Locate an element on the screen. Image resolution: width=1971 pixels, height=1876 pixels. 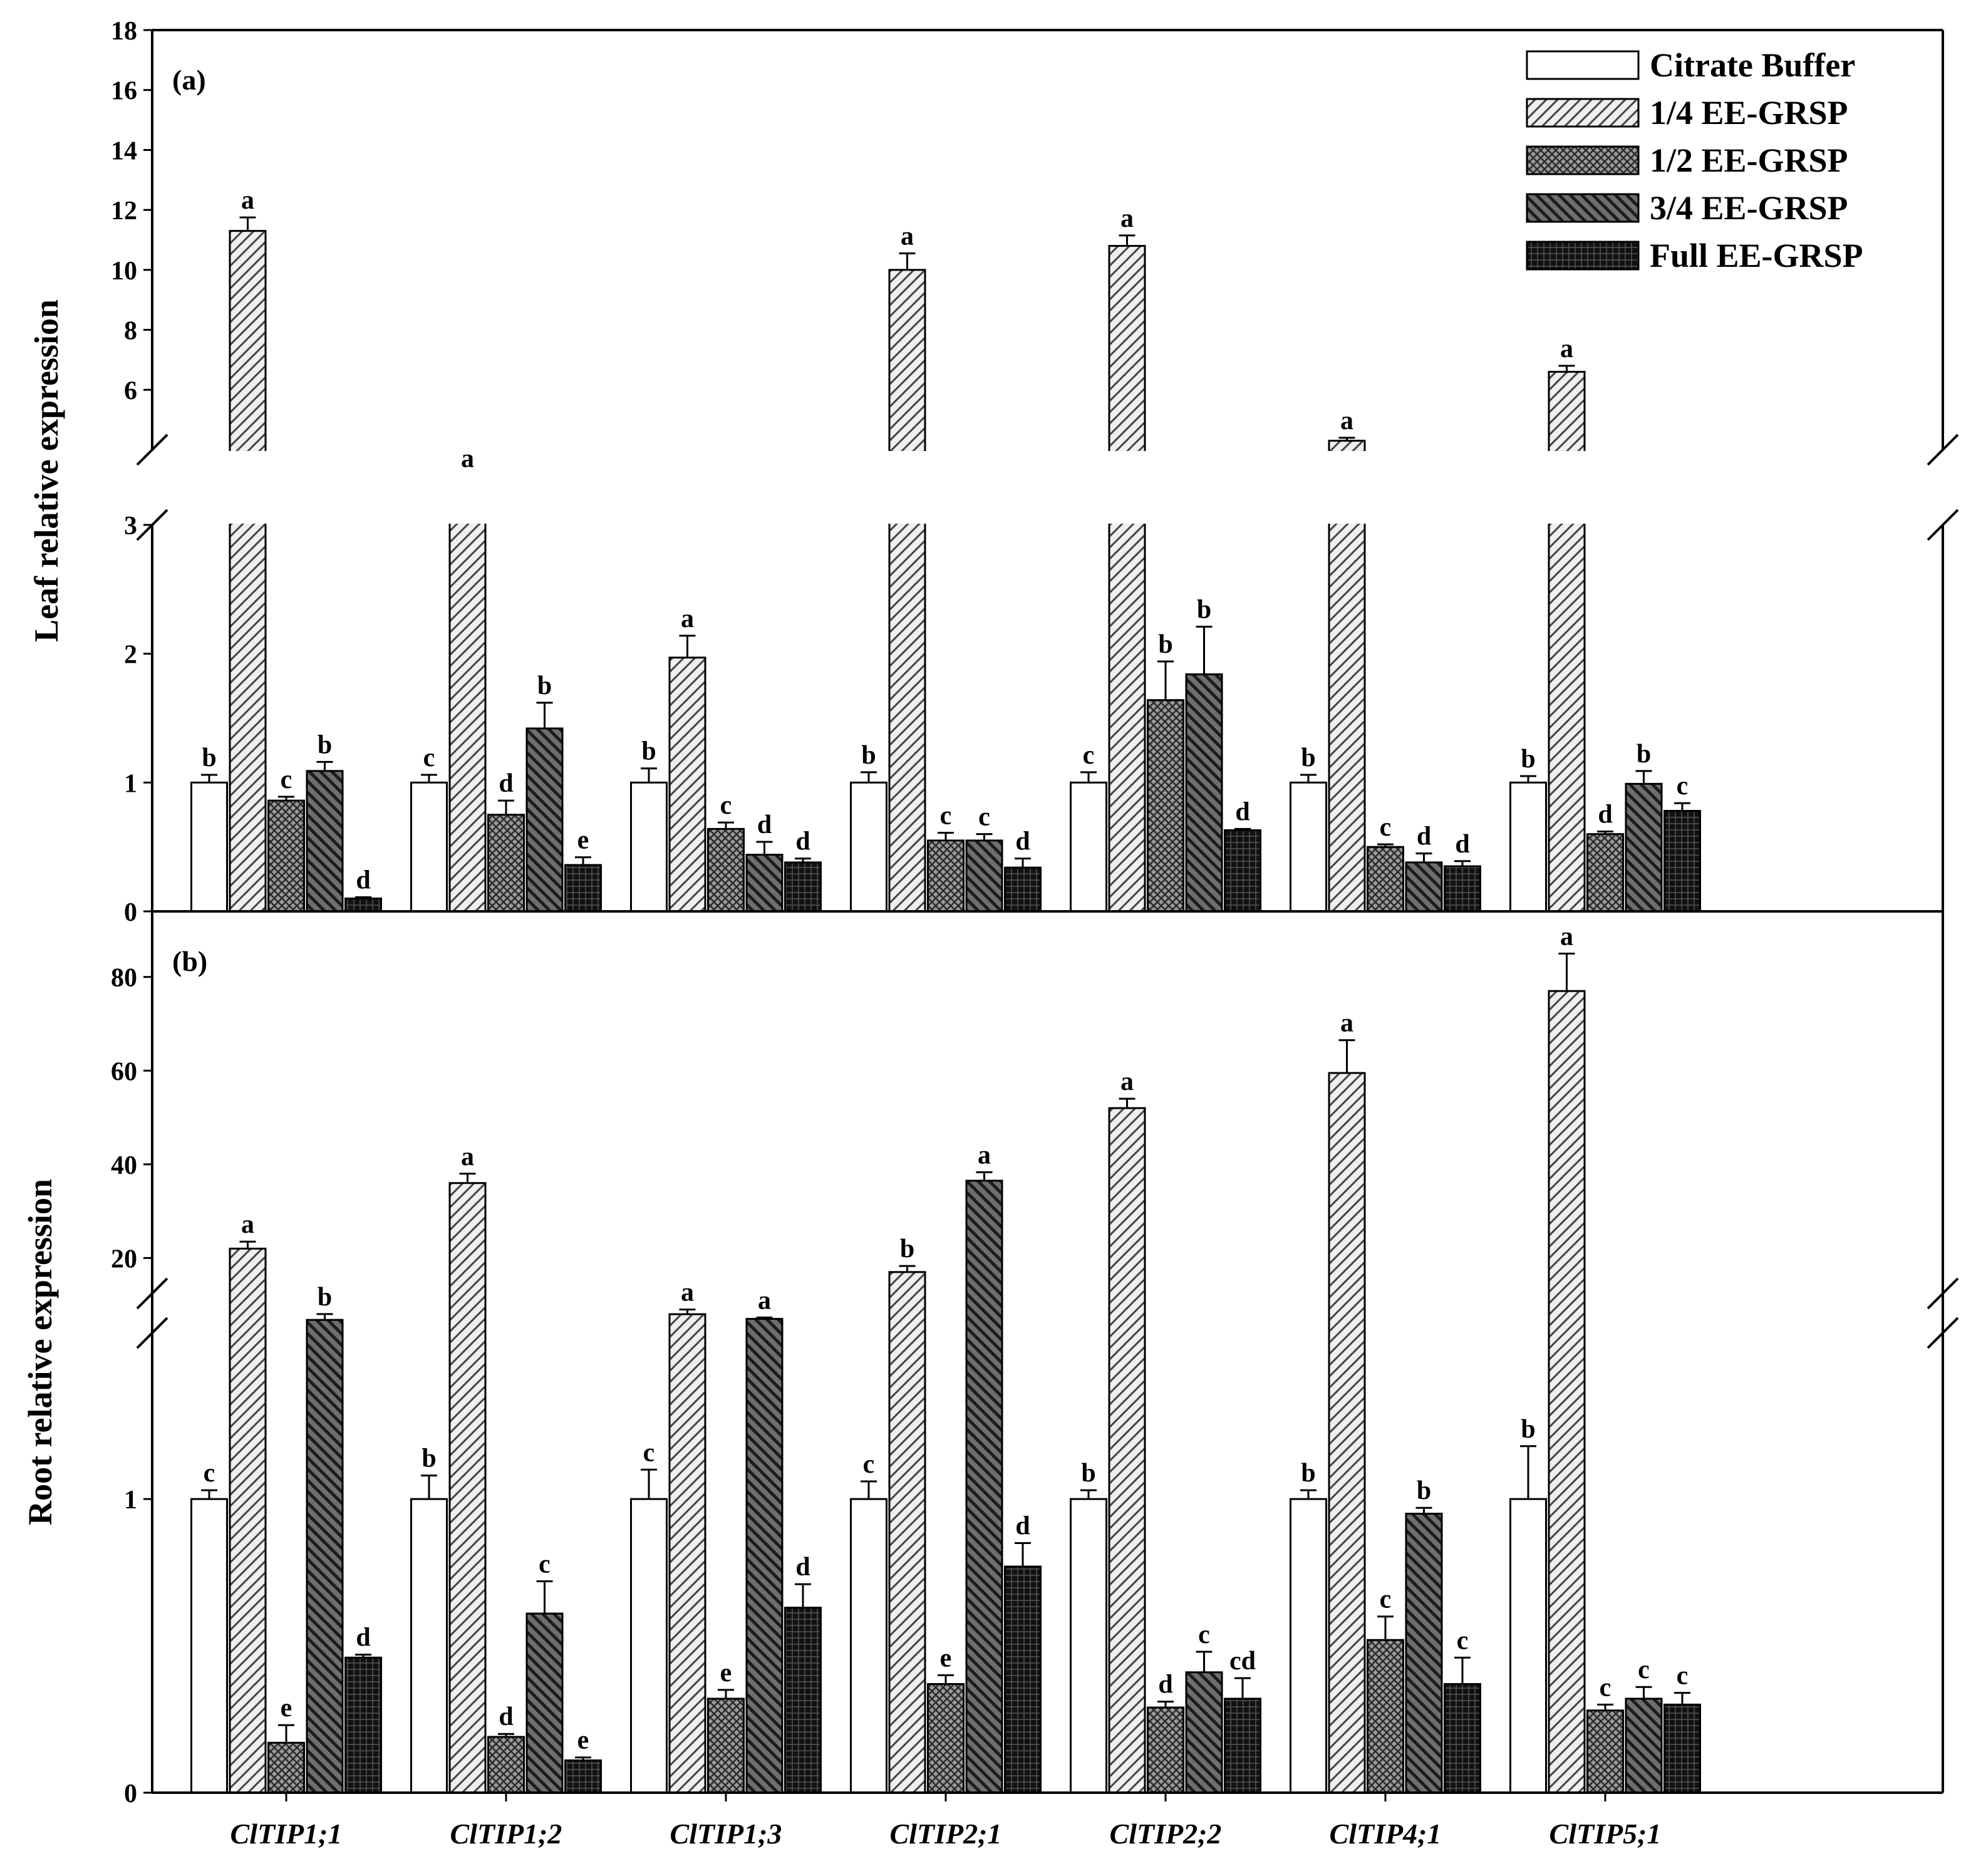
legend-swatch-grid-dark is located at coordinates (1583, 256).